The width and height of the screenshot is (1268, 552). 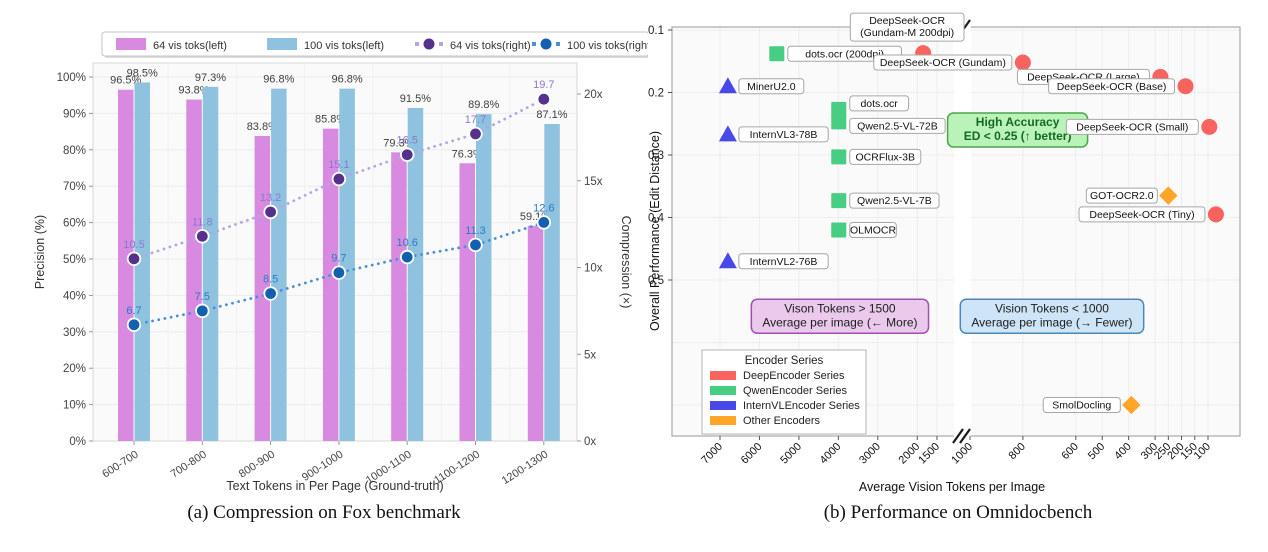 What do you see at coordinates (626, 262) in the screenshot?
I see `svg-text: Compression (×)` at bounding box center [626, 262].